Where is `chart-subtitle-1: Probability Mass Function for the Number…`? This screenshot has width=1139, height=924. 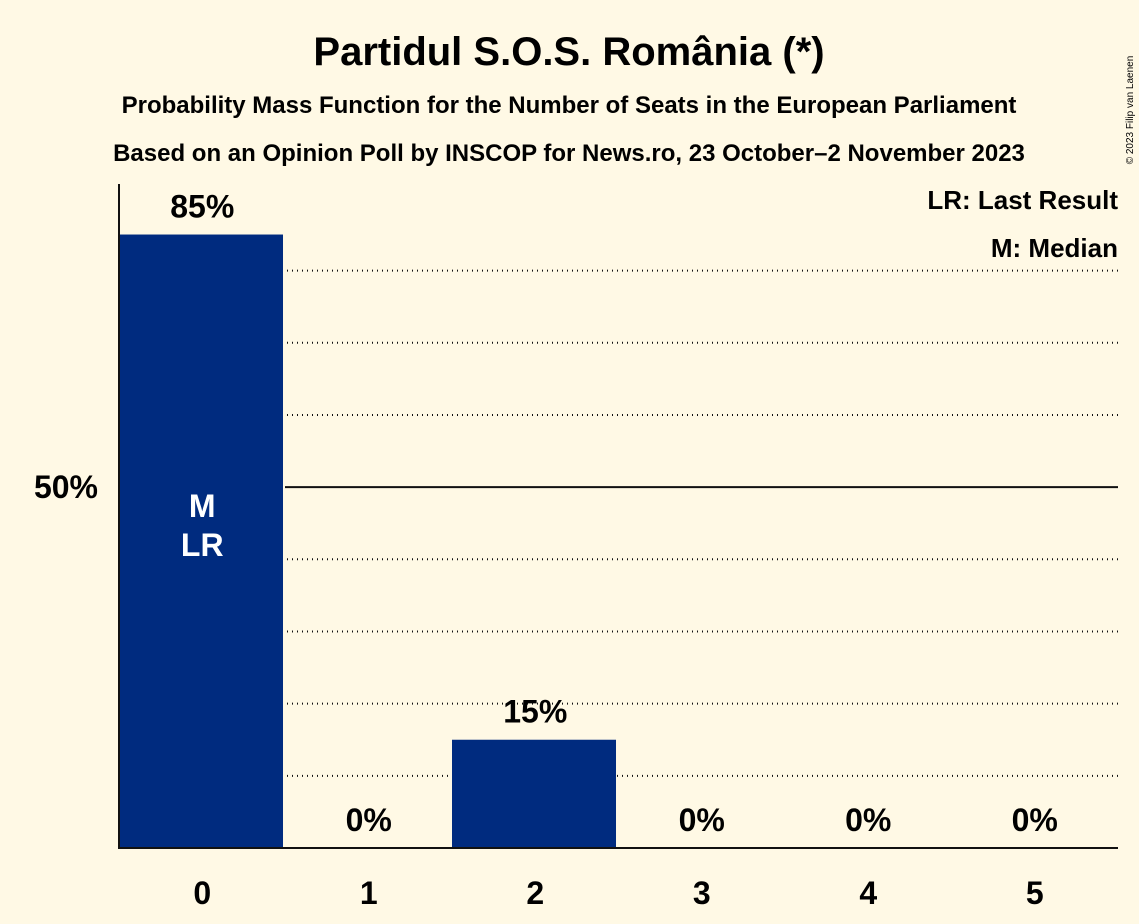
chart-subtitle-1: Probability Mass Function for the Number… is located at coordinates (569, 105).